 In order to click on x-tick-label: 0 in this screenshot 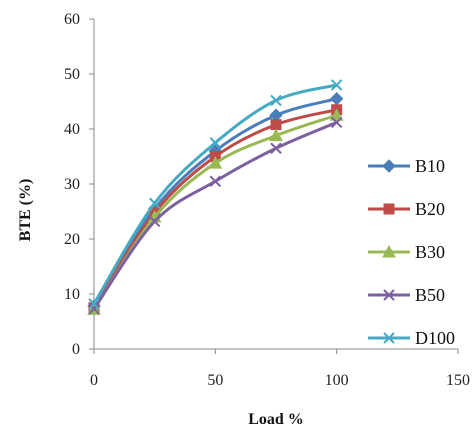, I will do `click(94, 380)`.